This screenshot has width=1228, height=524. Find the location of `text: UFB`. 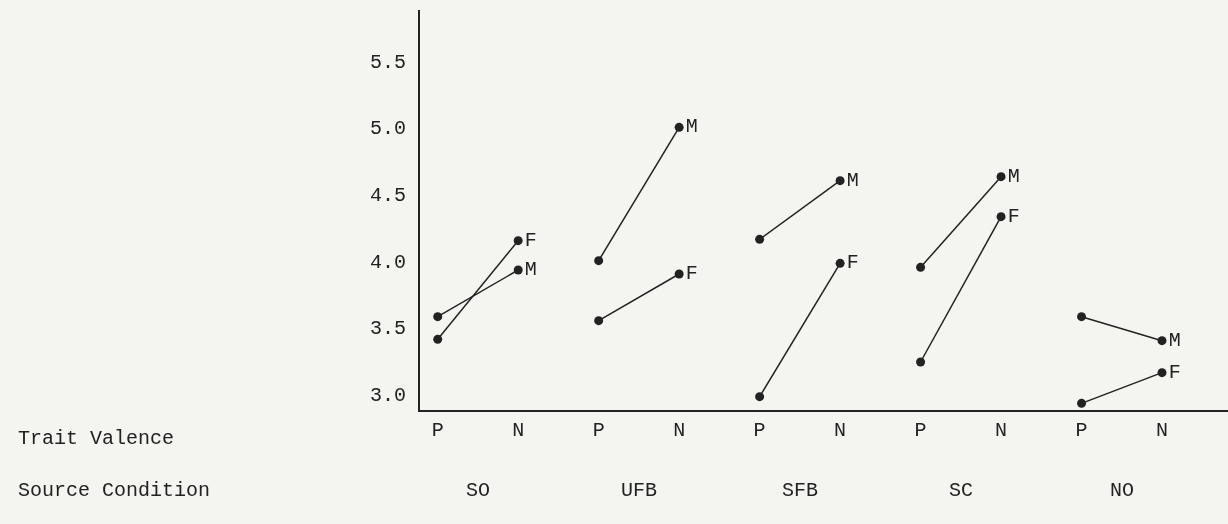

text: UFB is located at coordinates (639, 490).